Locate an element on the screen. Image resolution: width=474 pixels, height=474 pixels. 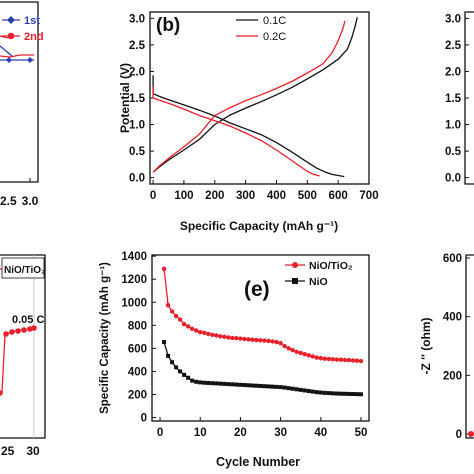
y-tick-label: 0.5 is located at coordinates (453, 152).